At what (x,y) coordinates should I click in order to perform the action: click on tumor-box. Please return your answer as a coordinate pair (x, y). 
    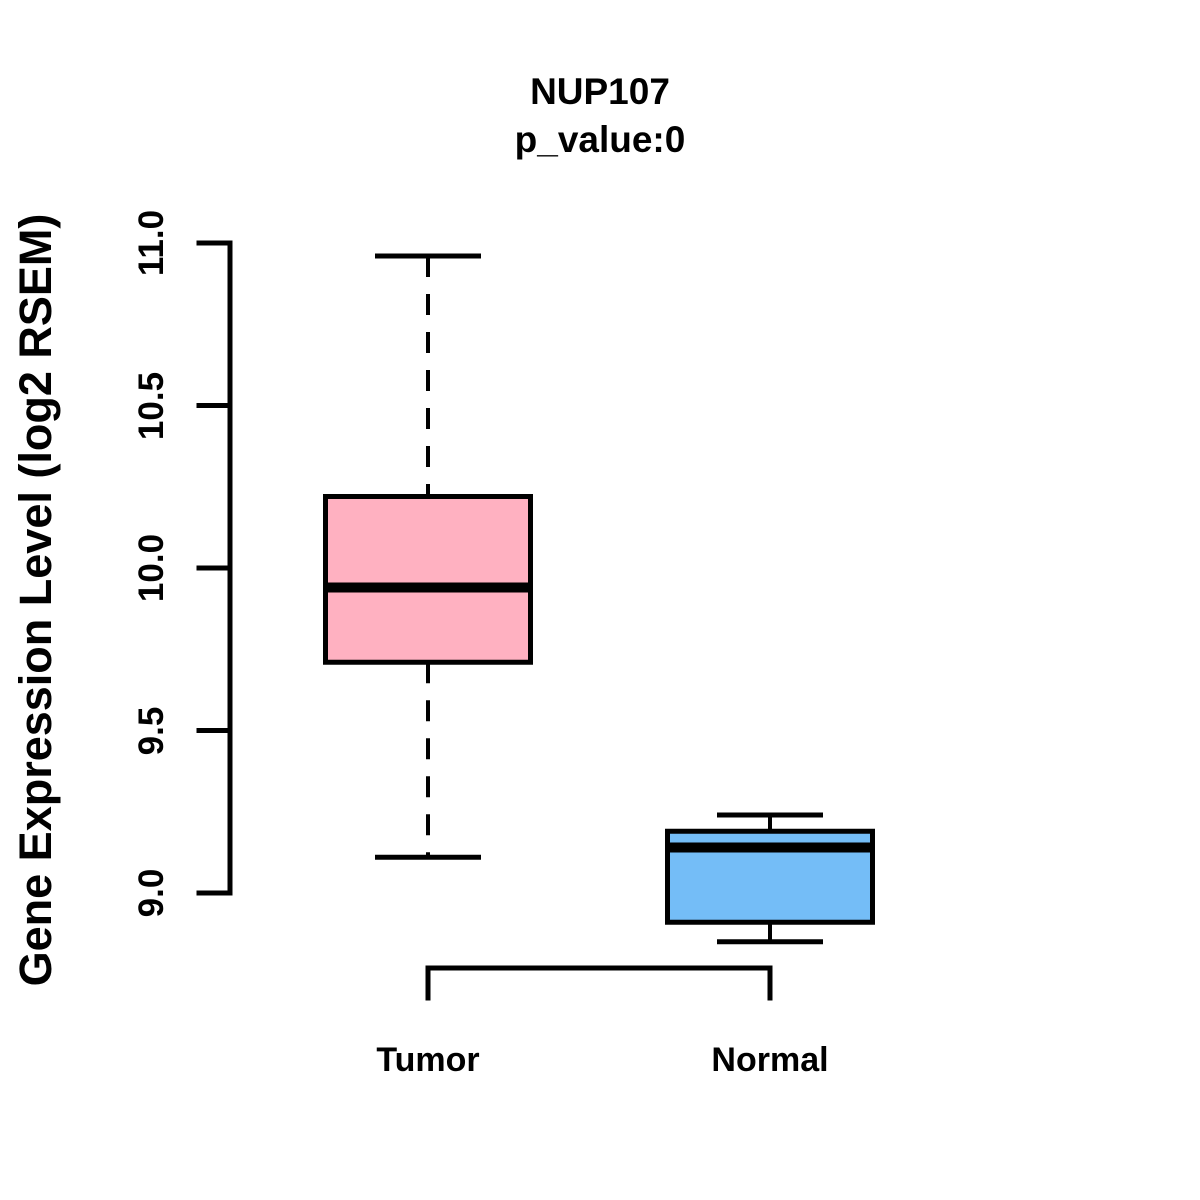
    Looking at the image, I should click on (428, 579).